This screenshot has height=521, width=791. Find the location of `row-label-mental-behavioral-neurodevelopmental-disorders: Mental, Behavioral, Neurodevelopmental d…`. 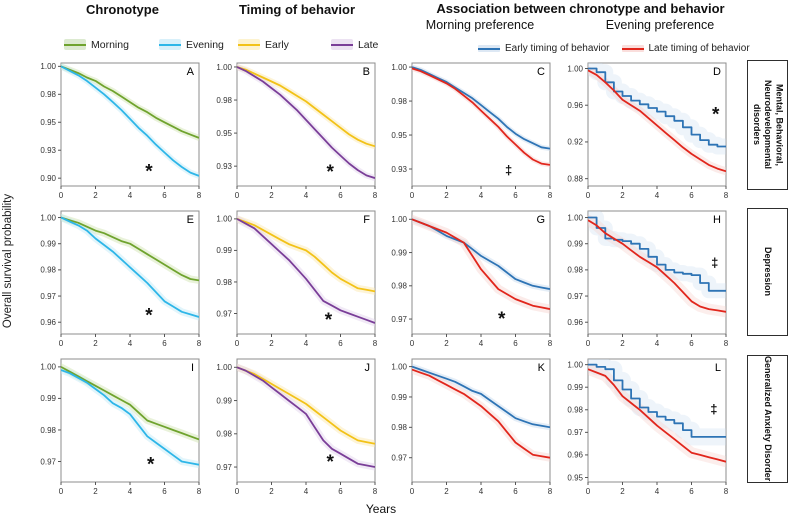

row-label-mental-behavioral-neurodevelopmental-disorders: Mental, Behavioral, Neurodevelopmental d… is located at coordinates (767, 125).